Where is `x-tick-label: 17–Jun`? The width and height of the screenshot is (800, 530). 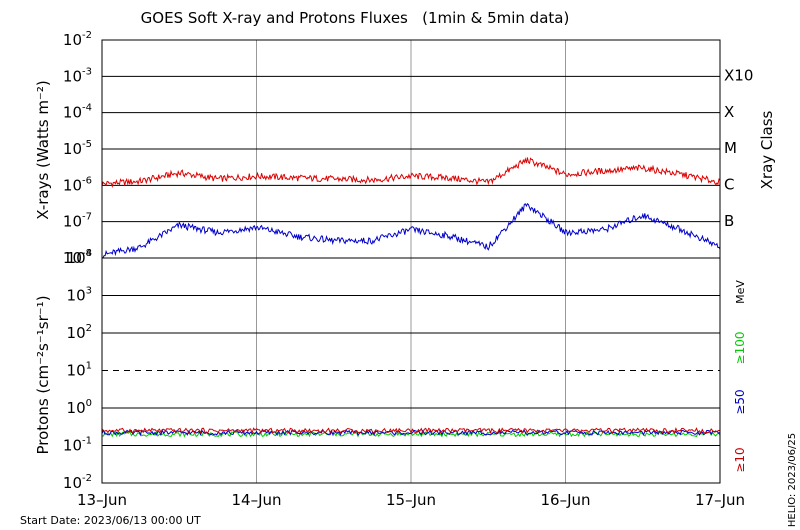
x-tick-label: 17–Jun is located at coordinates (720, 500).